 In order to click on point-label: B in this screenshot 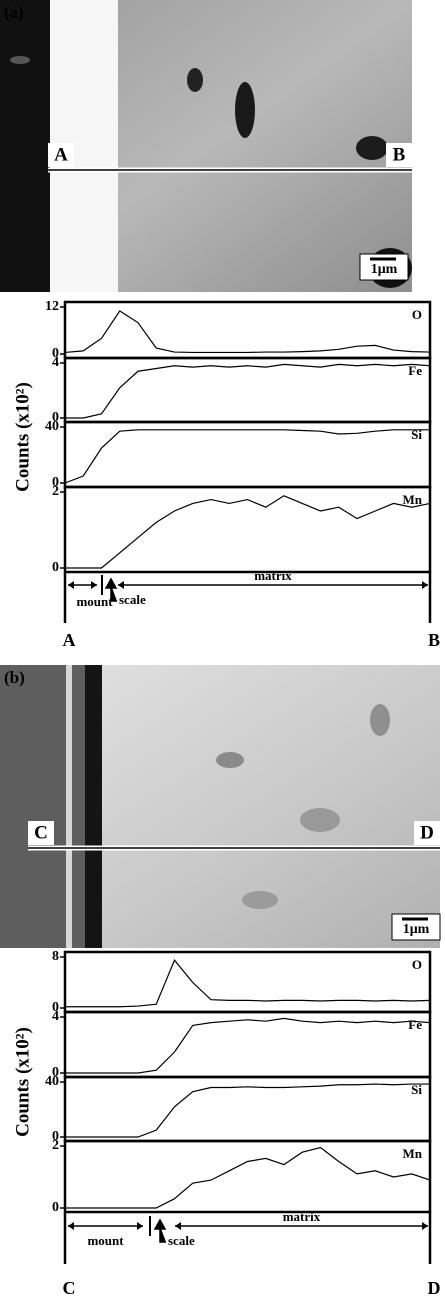, I will do `click(399, 154)`.